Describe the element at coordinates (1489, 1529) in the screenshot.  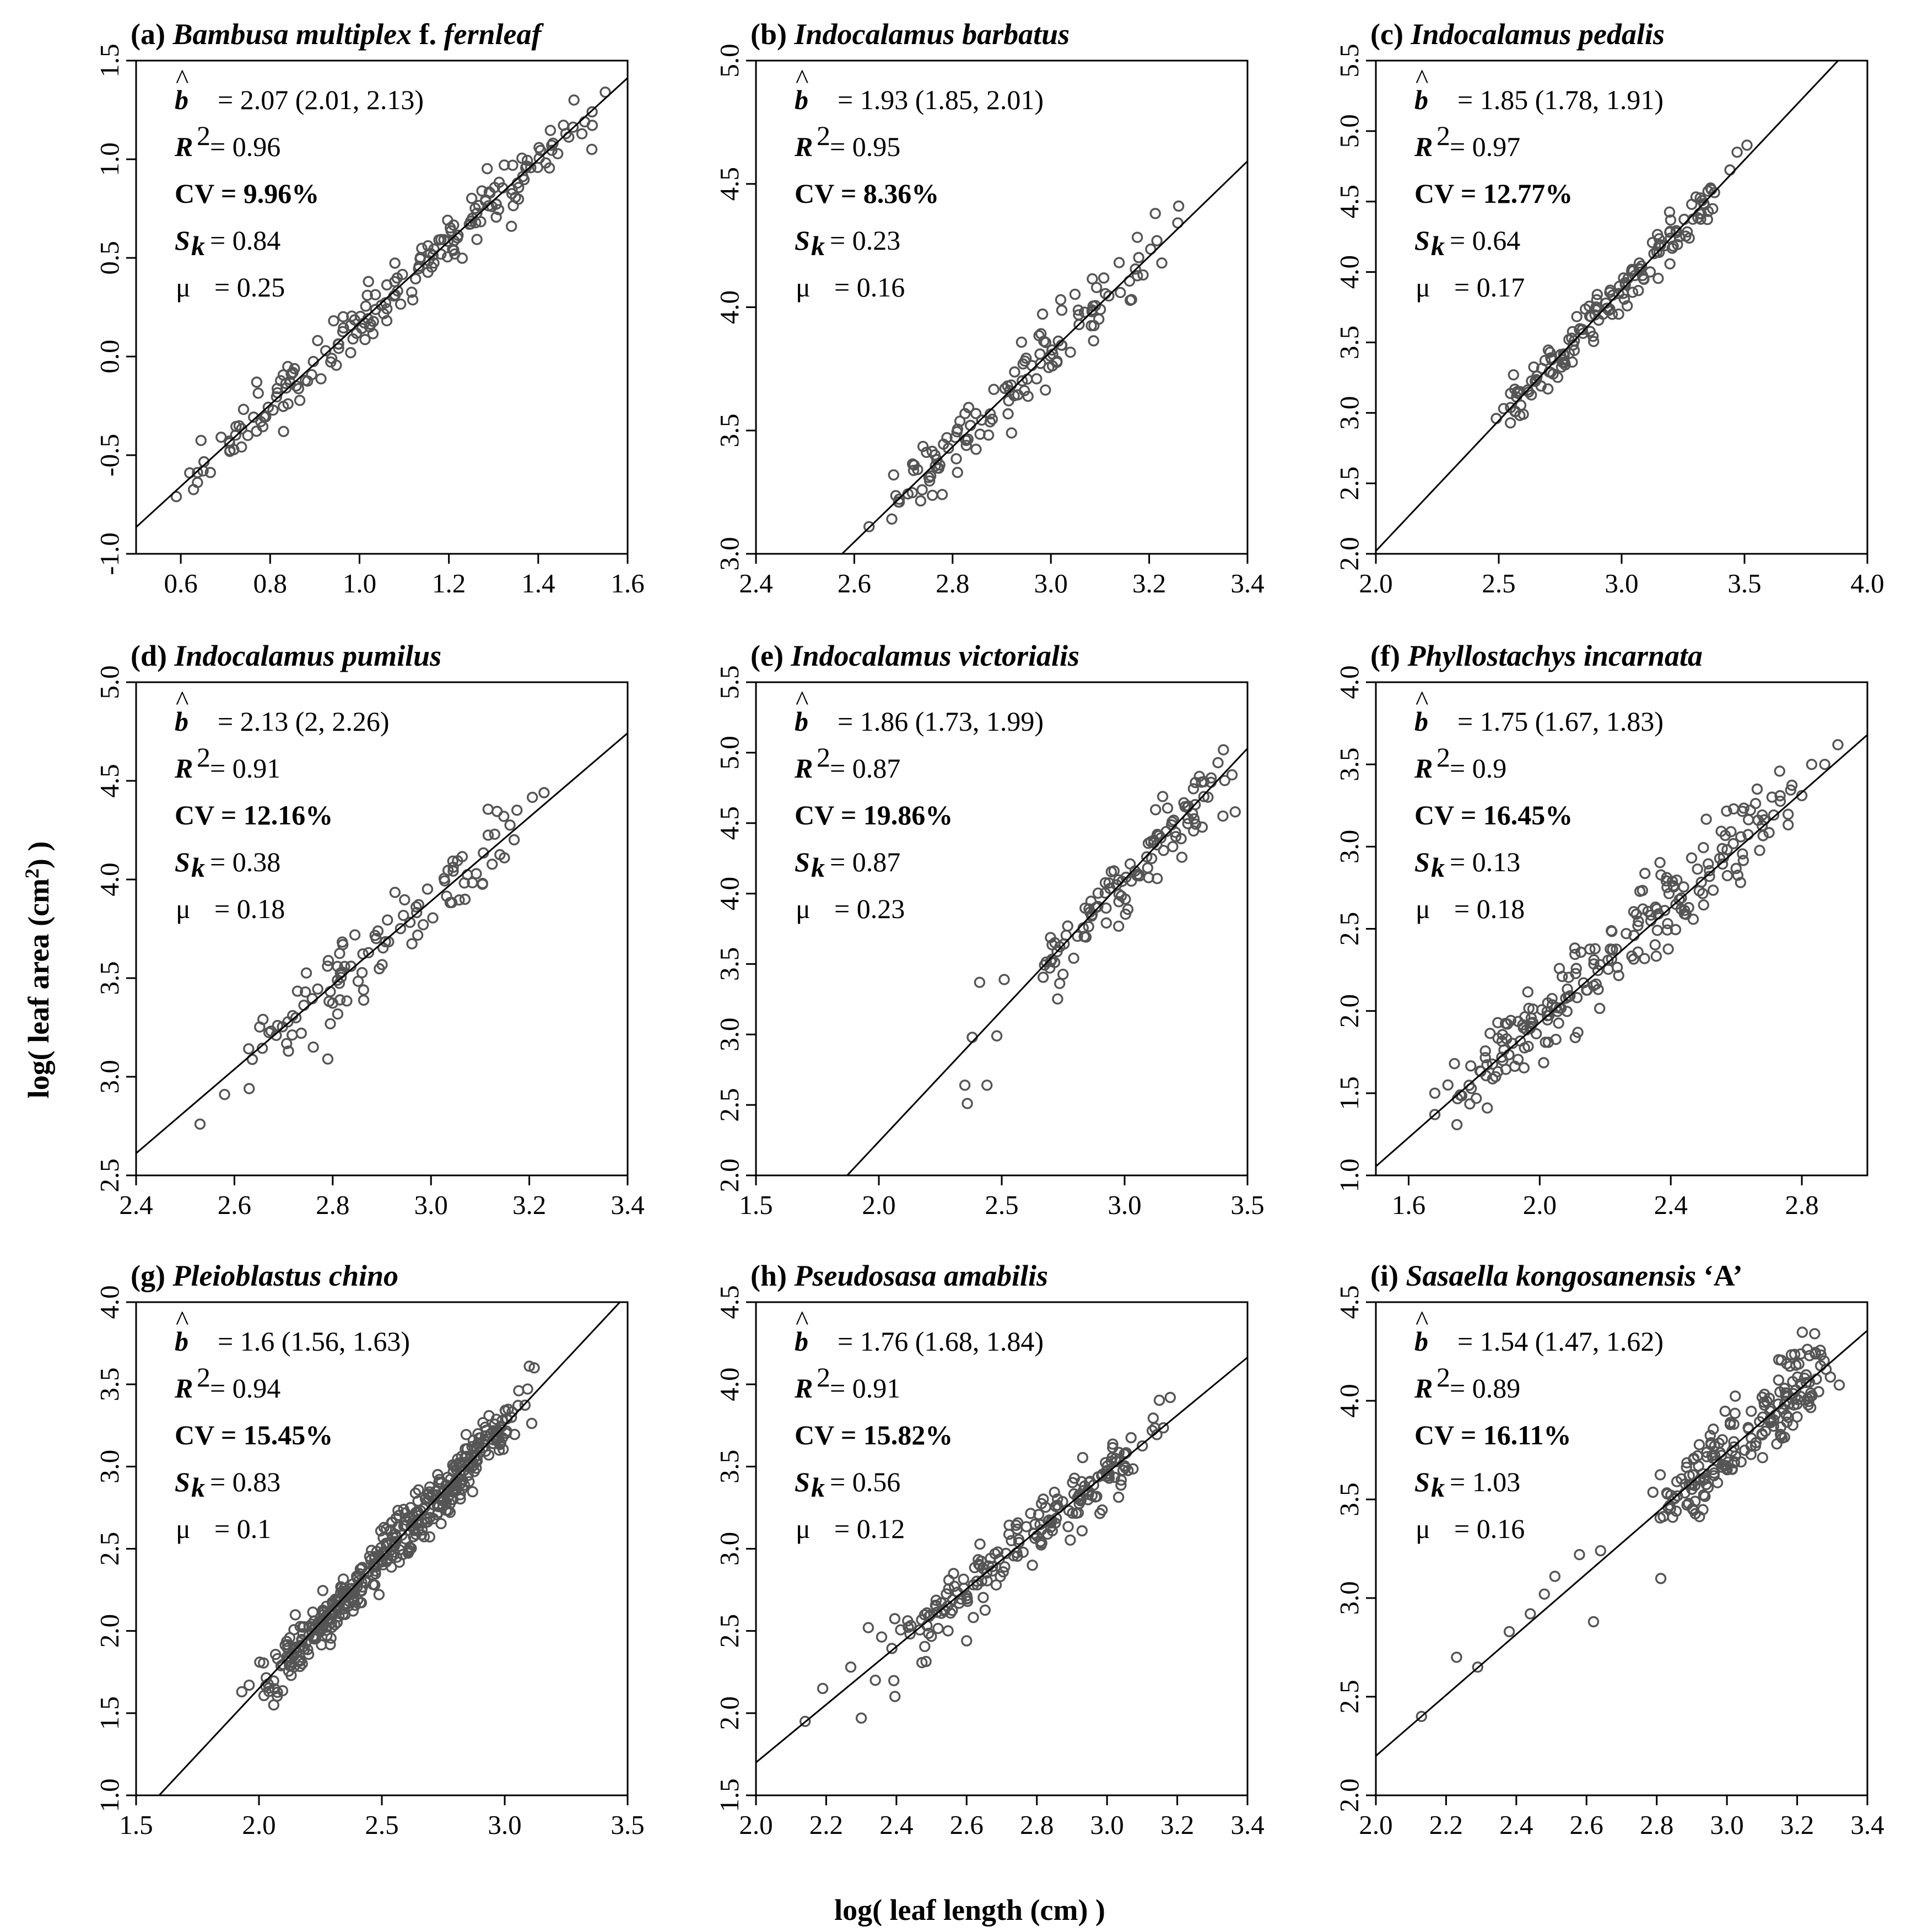
I see `mu-value: = 0.16` at that location.